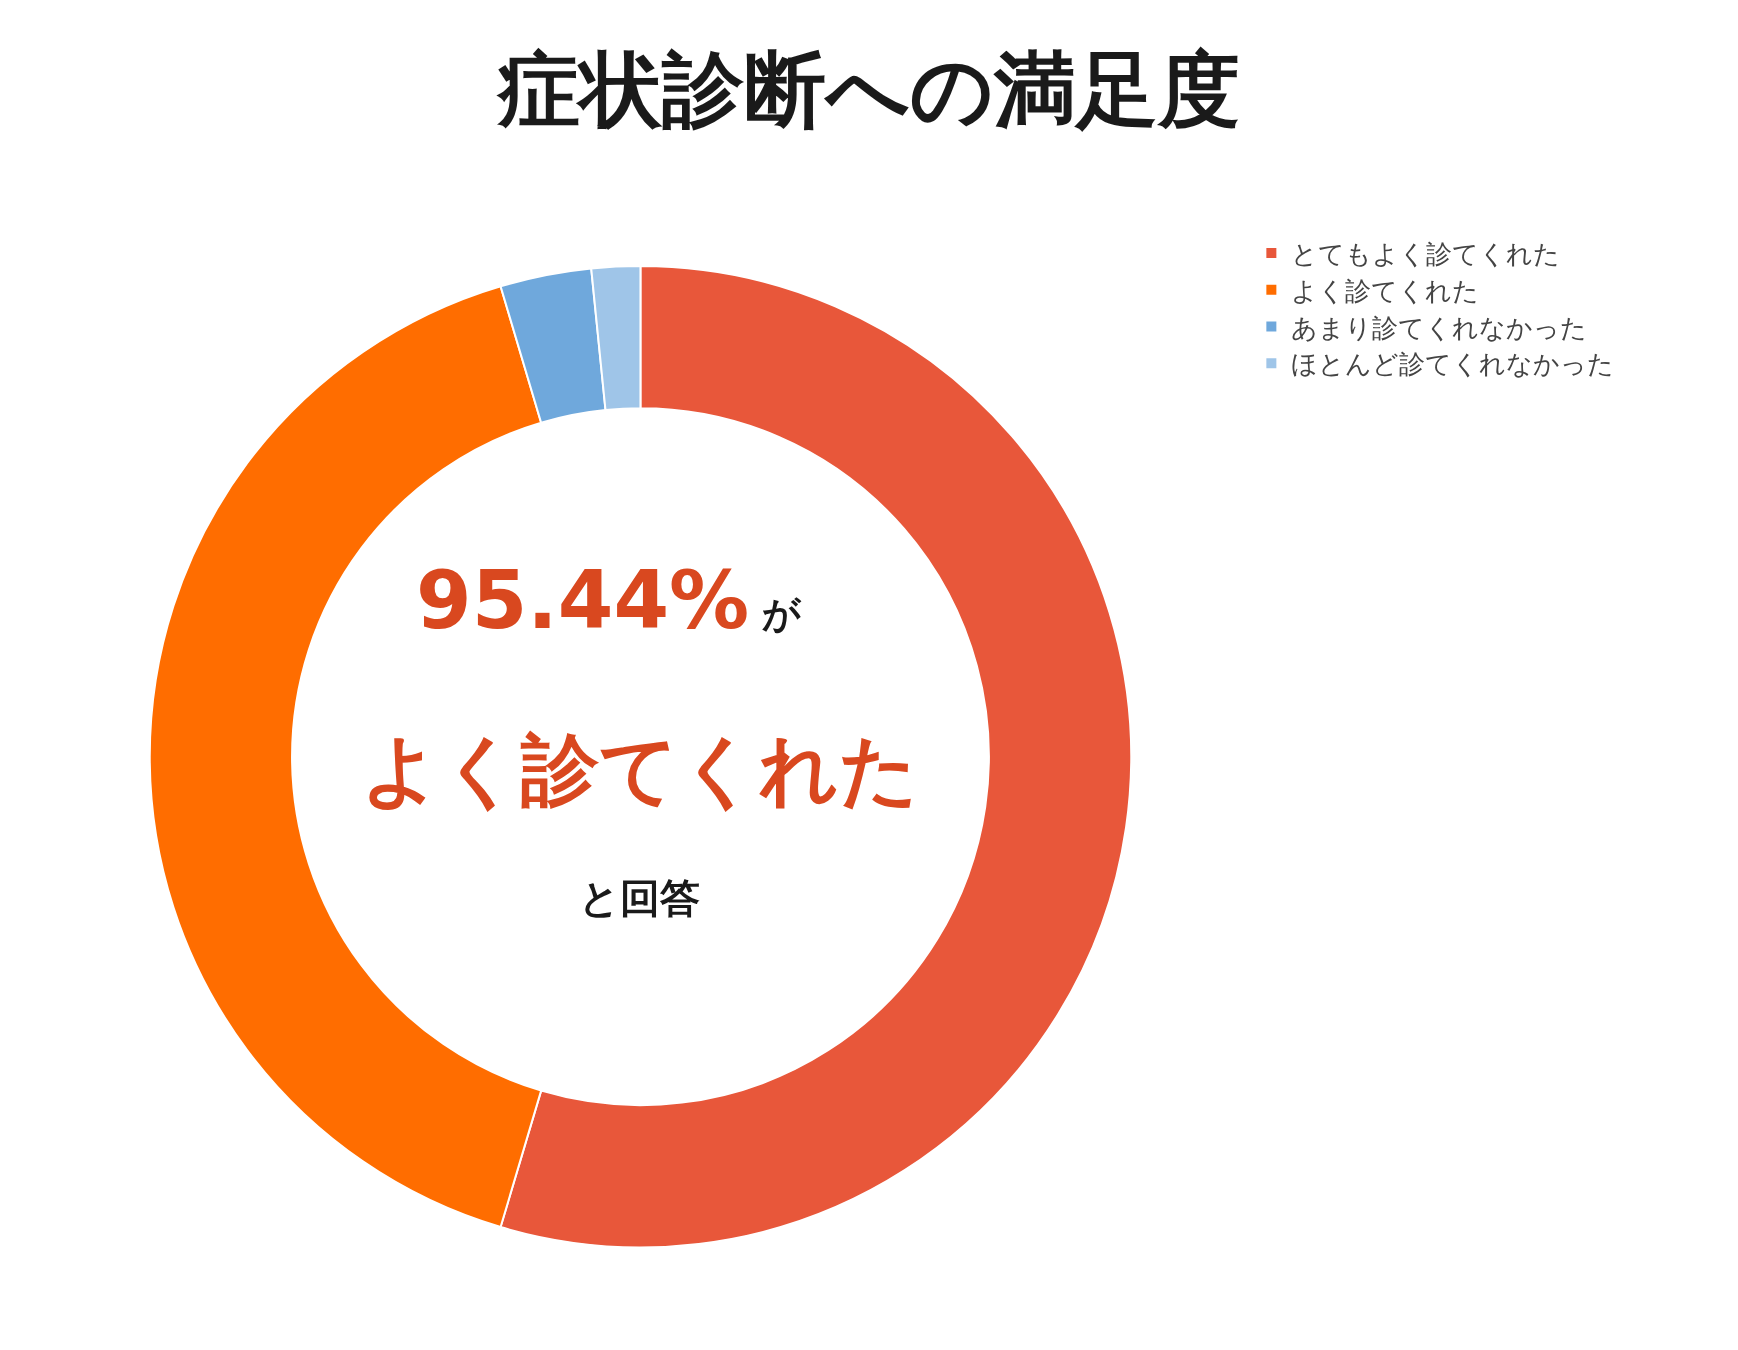 The width and height of the screenshot is (1738, 1350). Describe the element at coordinates (640, 770) in the screenshot. I see `text: よく診てくれた` at that location.